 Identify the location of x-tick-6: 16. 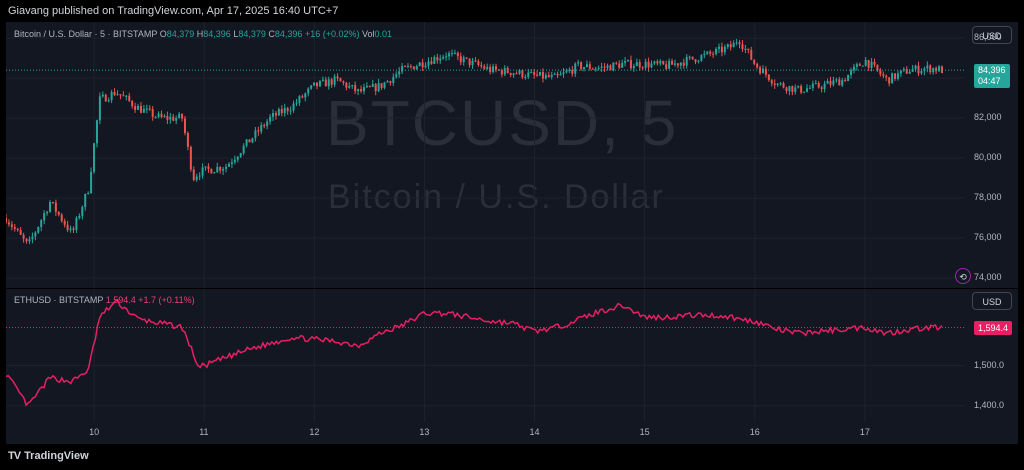
(754, 432).